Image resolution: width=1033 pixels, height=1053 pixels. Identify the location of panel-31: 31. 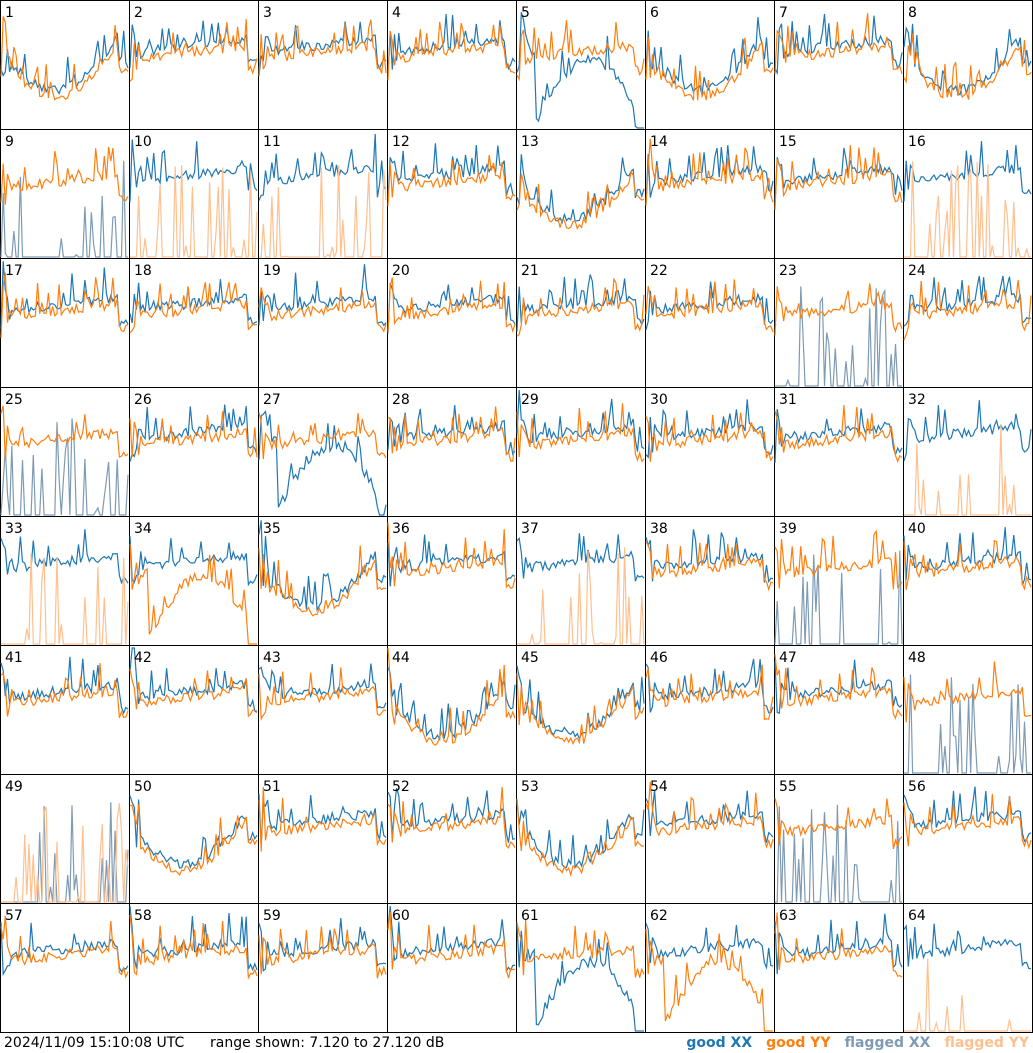
(839, 452).